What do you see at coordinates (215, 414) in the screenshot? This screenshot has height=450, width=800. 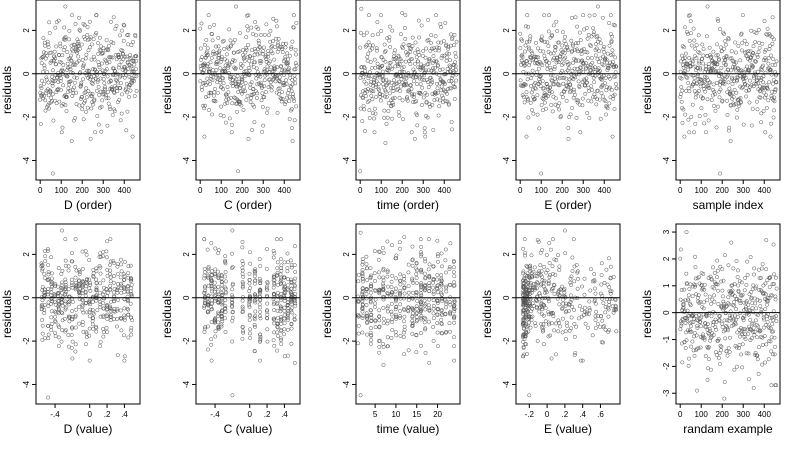 I see `x-tick-label: -.4` at bounding box center [215, 414].